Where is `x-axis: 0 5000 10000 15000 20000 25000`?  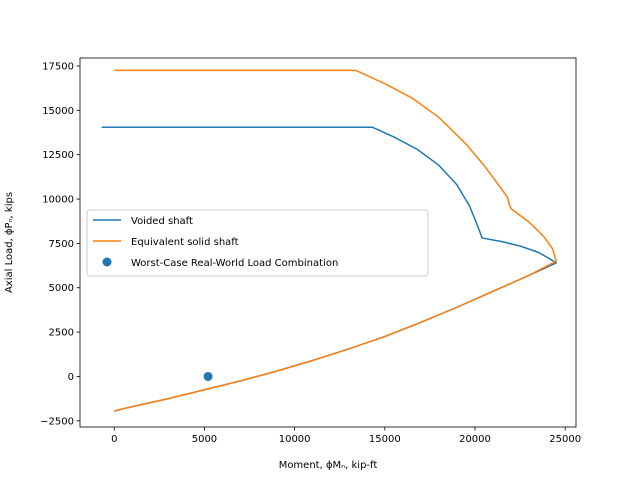
x-axis: 0 5000 10000 15000 20000 25000 is located at coordinates (346, 436).